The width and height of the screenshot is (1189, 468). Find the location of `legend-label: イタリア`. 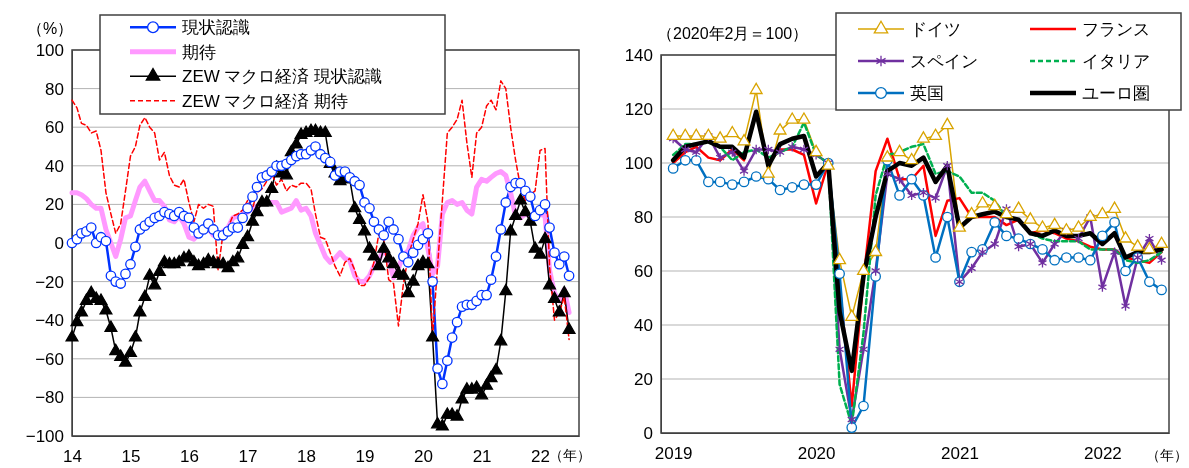

legend-label: イタリア is located at coordinates (1116, 62).